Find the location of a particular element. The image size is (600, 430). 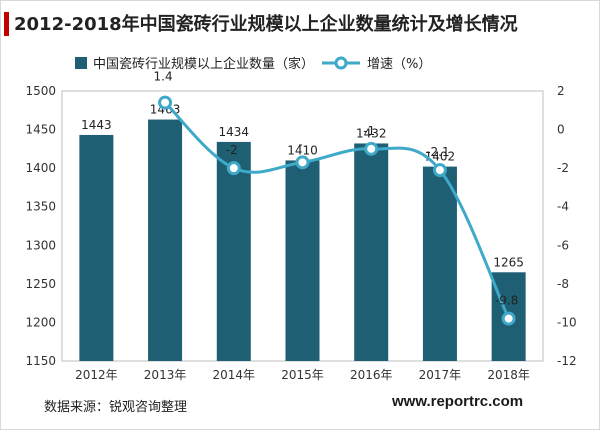

left-axis-tick-label: 1400 is located at coordinates (40, 168).